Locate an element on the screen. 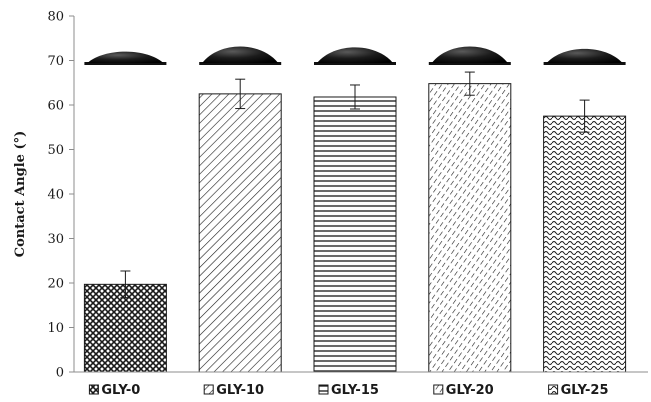 The width and height of the screenshot is (651, 402). y-tick-label: 0 is located at coordinates (60, 373).